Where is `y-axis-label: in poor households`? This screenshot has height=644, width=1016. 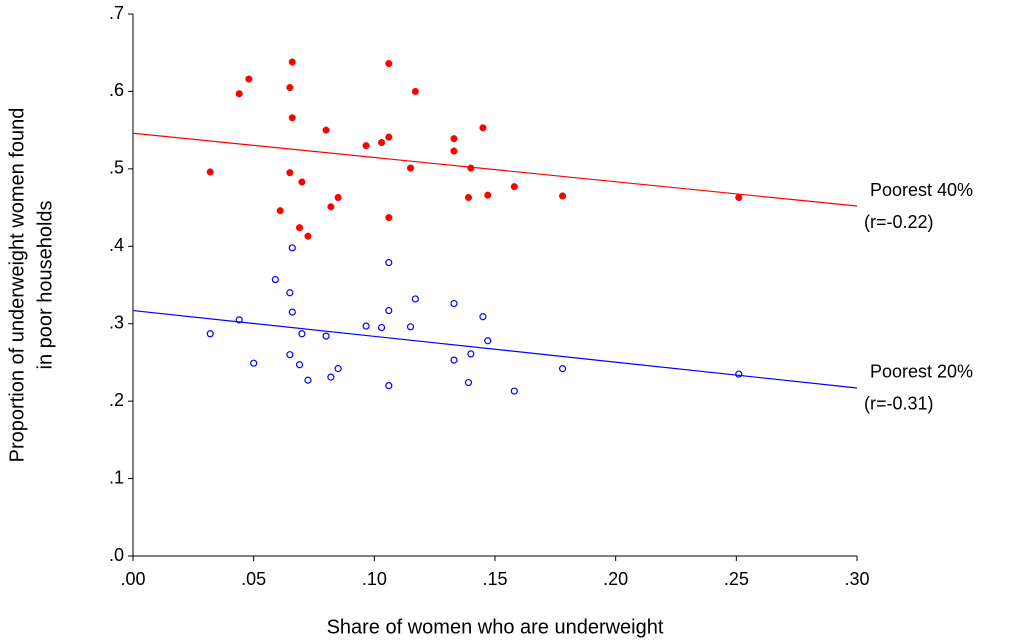
y-axis-label: in poor households is located at coordinates (45, 284).